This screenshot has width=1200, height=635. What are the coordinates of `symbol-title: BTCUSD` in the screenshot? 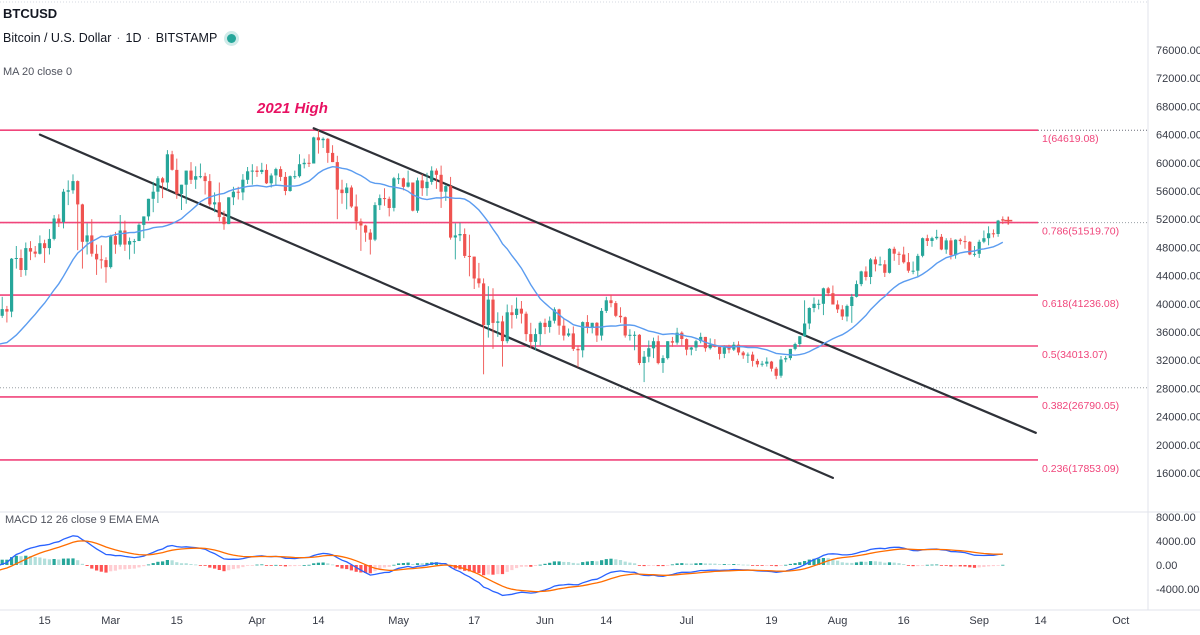 It's located at (30, 13).